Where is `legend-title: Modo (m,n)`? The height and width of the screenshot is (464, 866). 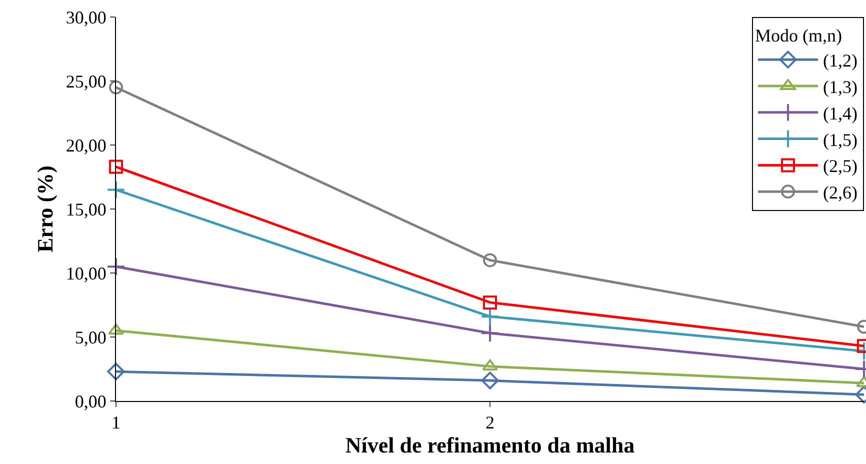
legend-title: Modo (m,n) is located at coordinates (798, 35).